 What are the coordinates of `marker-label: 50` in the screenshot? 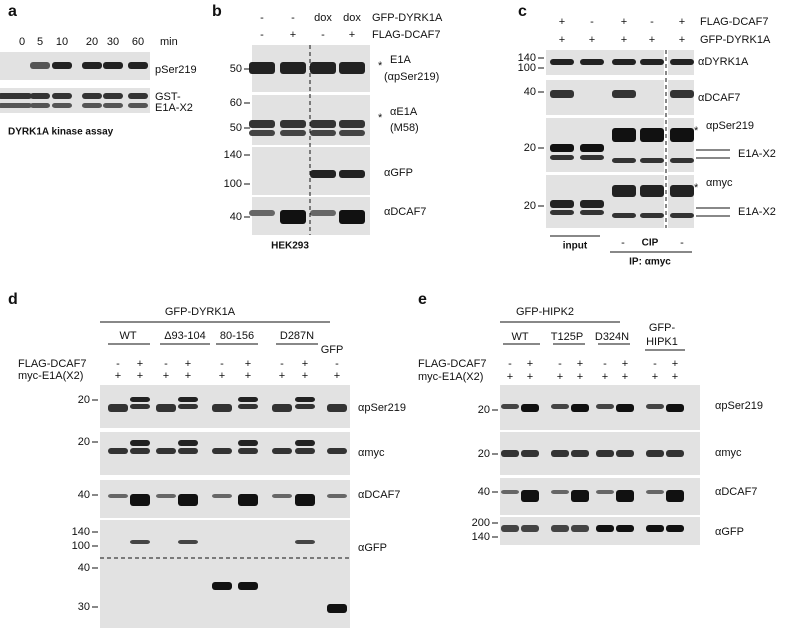 It's located at (236, 128).